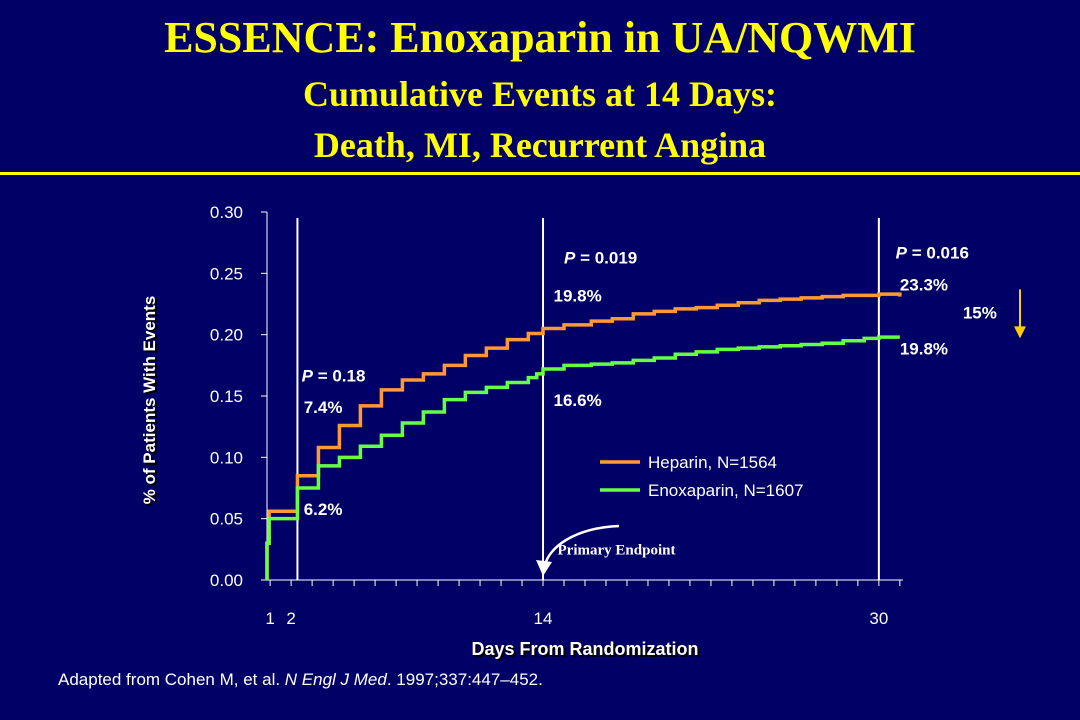 The width and height of the screenshot is (1080, 720). I want to click on reduction-arrow-head, so click(1020, 332).